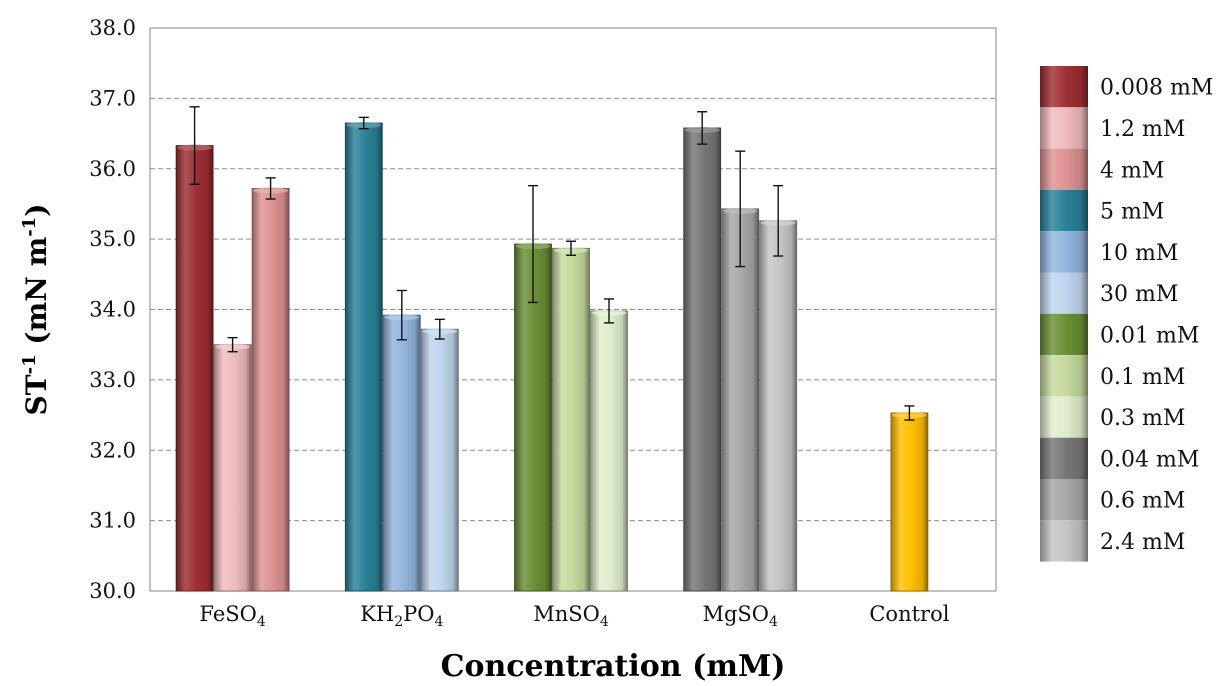 The width and height of the screenshot is (1232, 686). Describe the element at coordinates (1142, 501) in the screenshot. I see `legend-label: 0.6 mM` at that location.